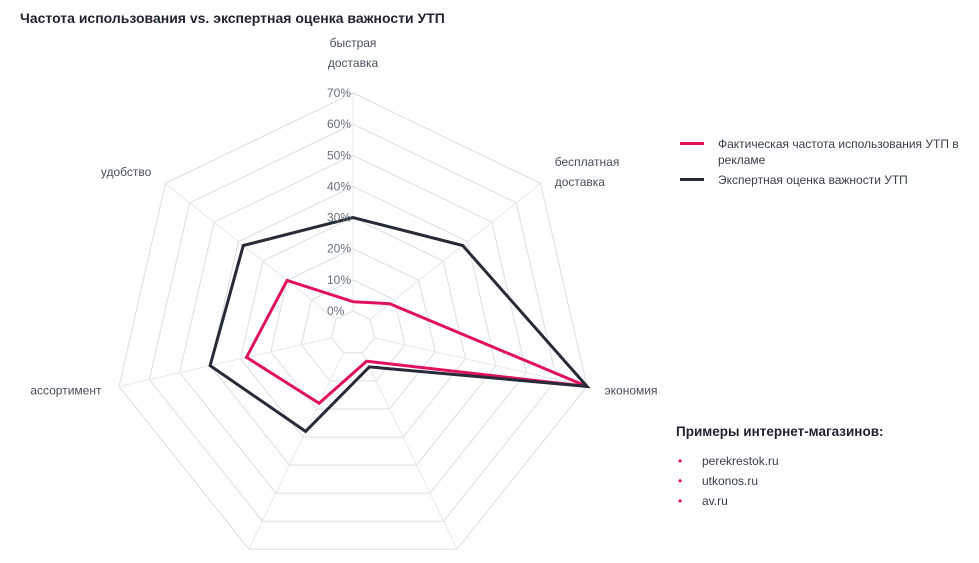 The height and width of the screenshot is (563, 979). What do you see at coordinates (692, 143) in the screenshot?
I see `legend-swatch-actual` at bounding box center [692, 143].